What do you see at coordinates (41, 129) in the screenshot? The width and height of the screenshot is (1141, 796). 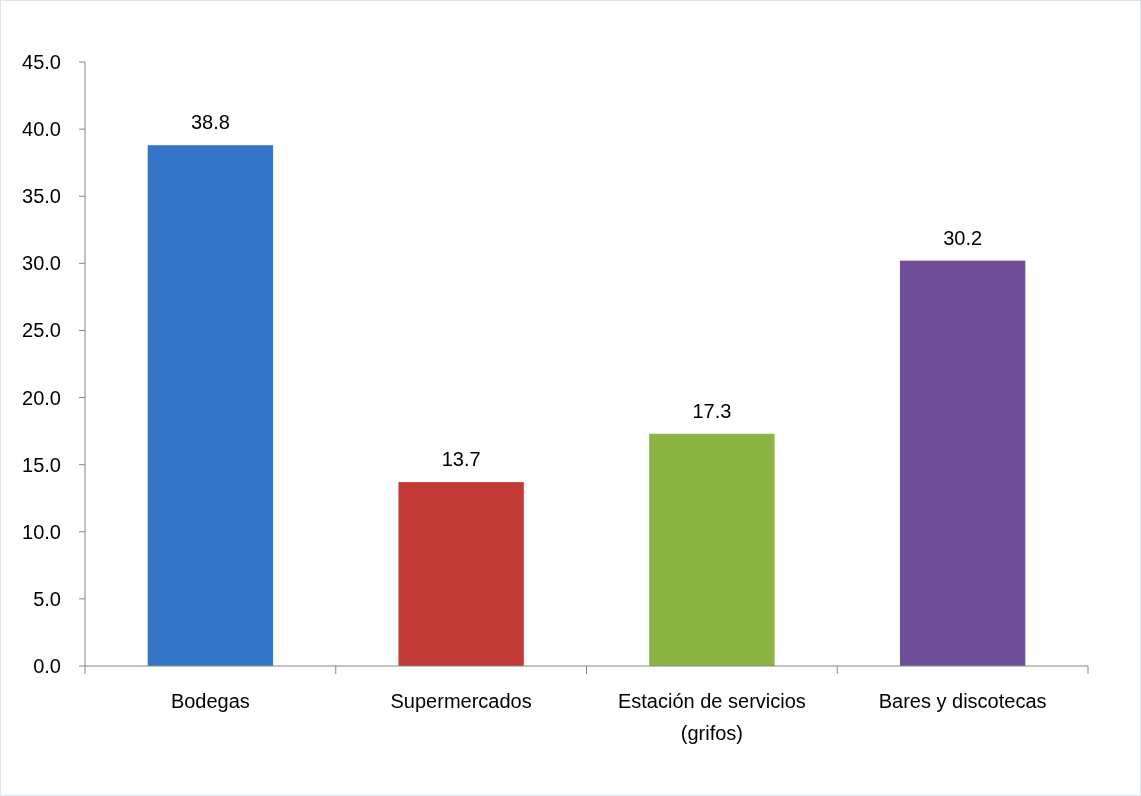 I see `y-tick-label: 40.0` at bounding box center [41, 129].